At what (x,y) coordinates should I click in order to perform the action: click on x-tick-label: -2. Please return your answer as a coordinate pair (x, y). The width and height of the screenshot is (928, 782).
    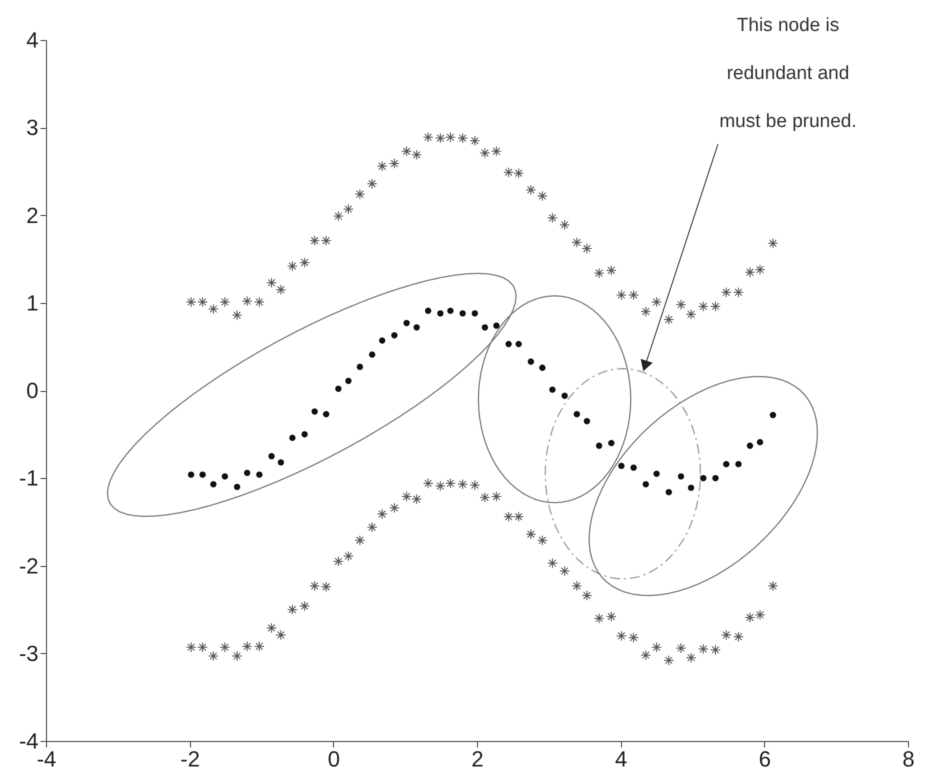
    Looking at the image, I should click on (190, 759).